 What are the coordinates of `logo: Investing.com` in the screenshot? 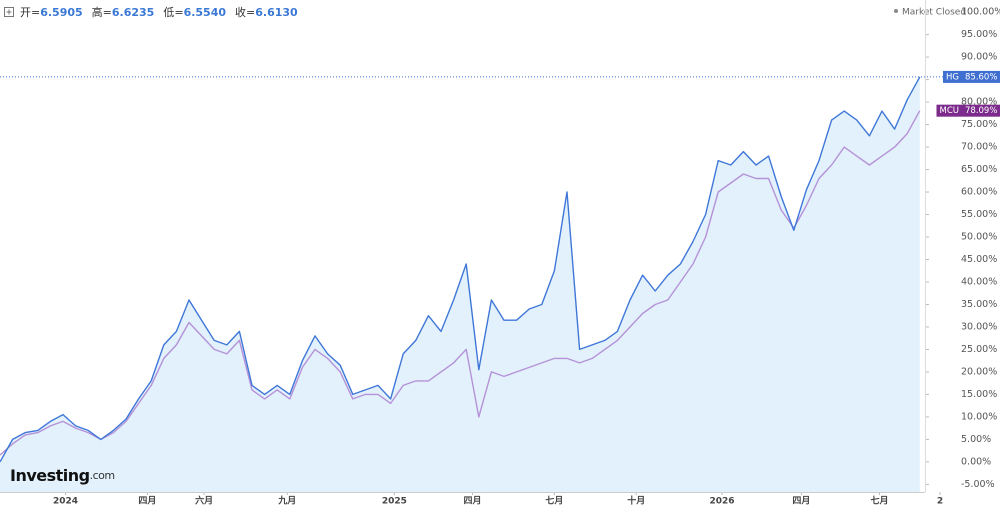 It's located at (62, 475).